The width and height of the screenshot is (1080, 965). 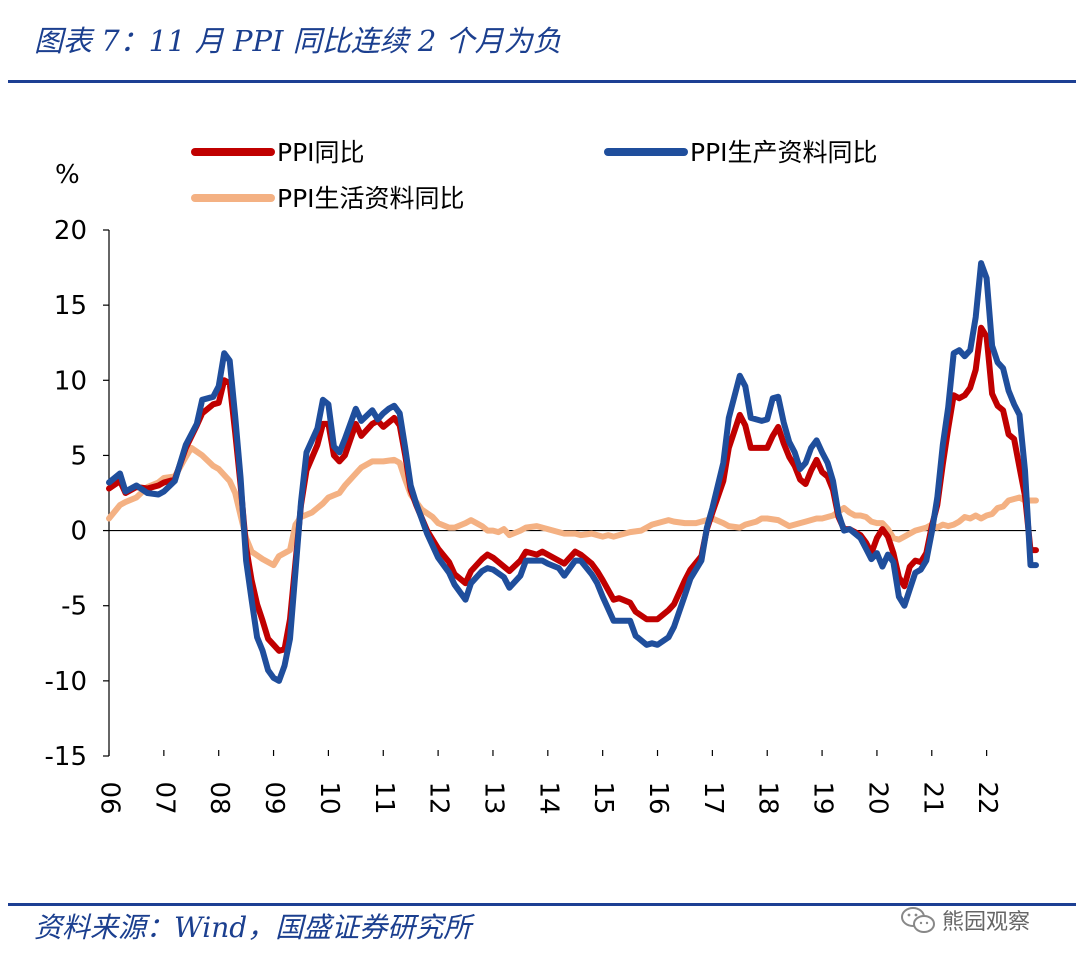 I want to click on y-tick-label: -10, so click(x=66, y=682).